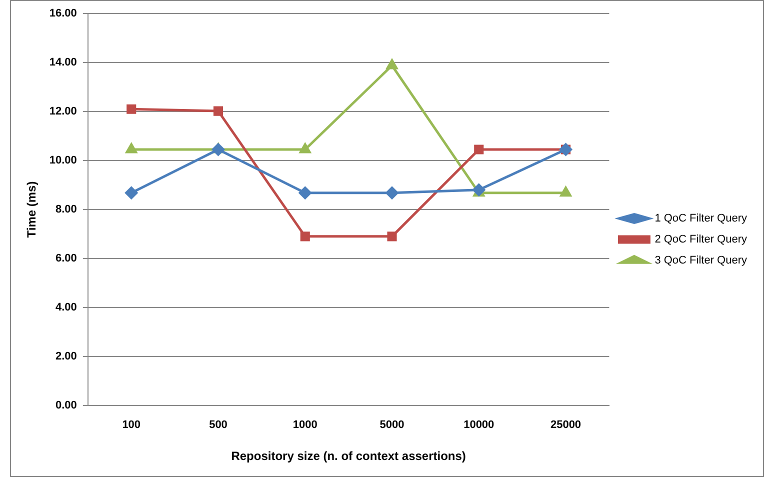 This screenshot has width=766, height=479. I want to click on x-tick-label: 1000, so click(305, 425).